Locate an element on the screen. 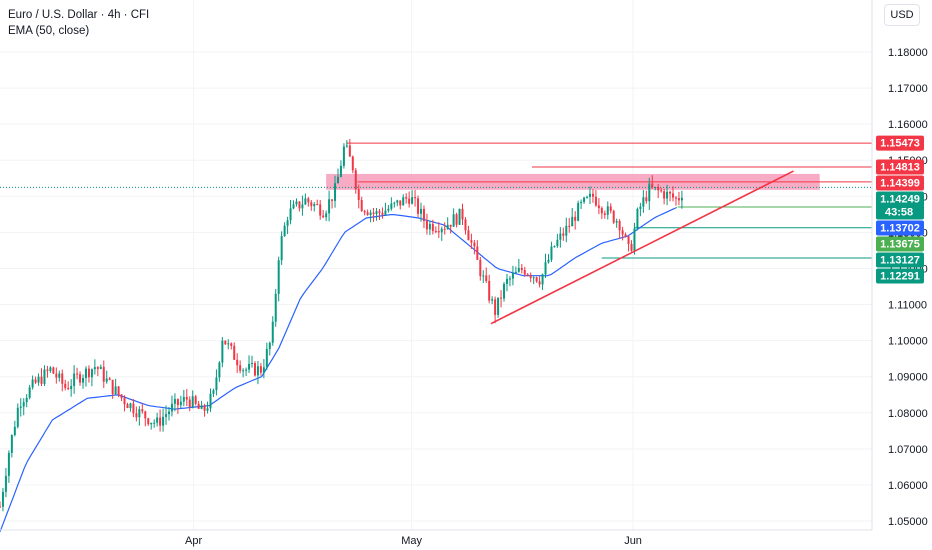  price-tick-label: 1.16000 is located at coordinates (908, 125).